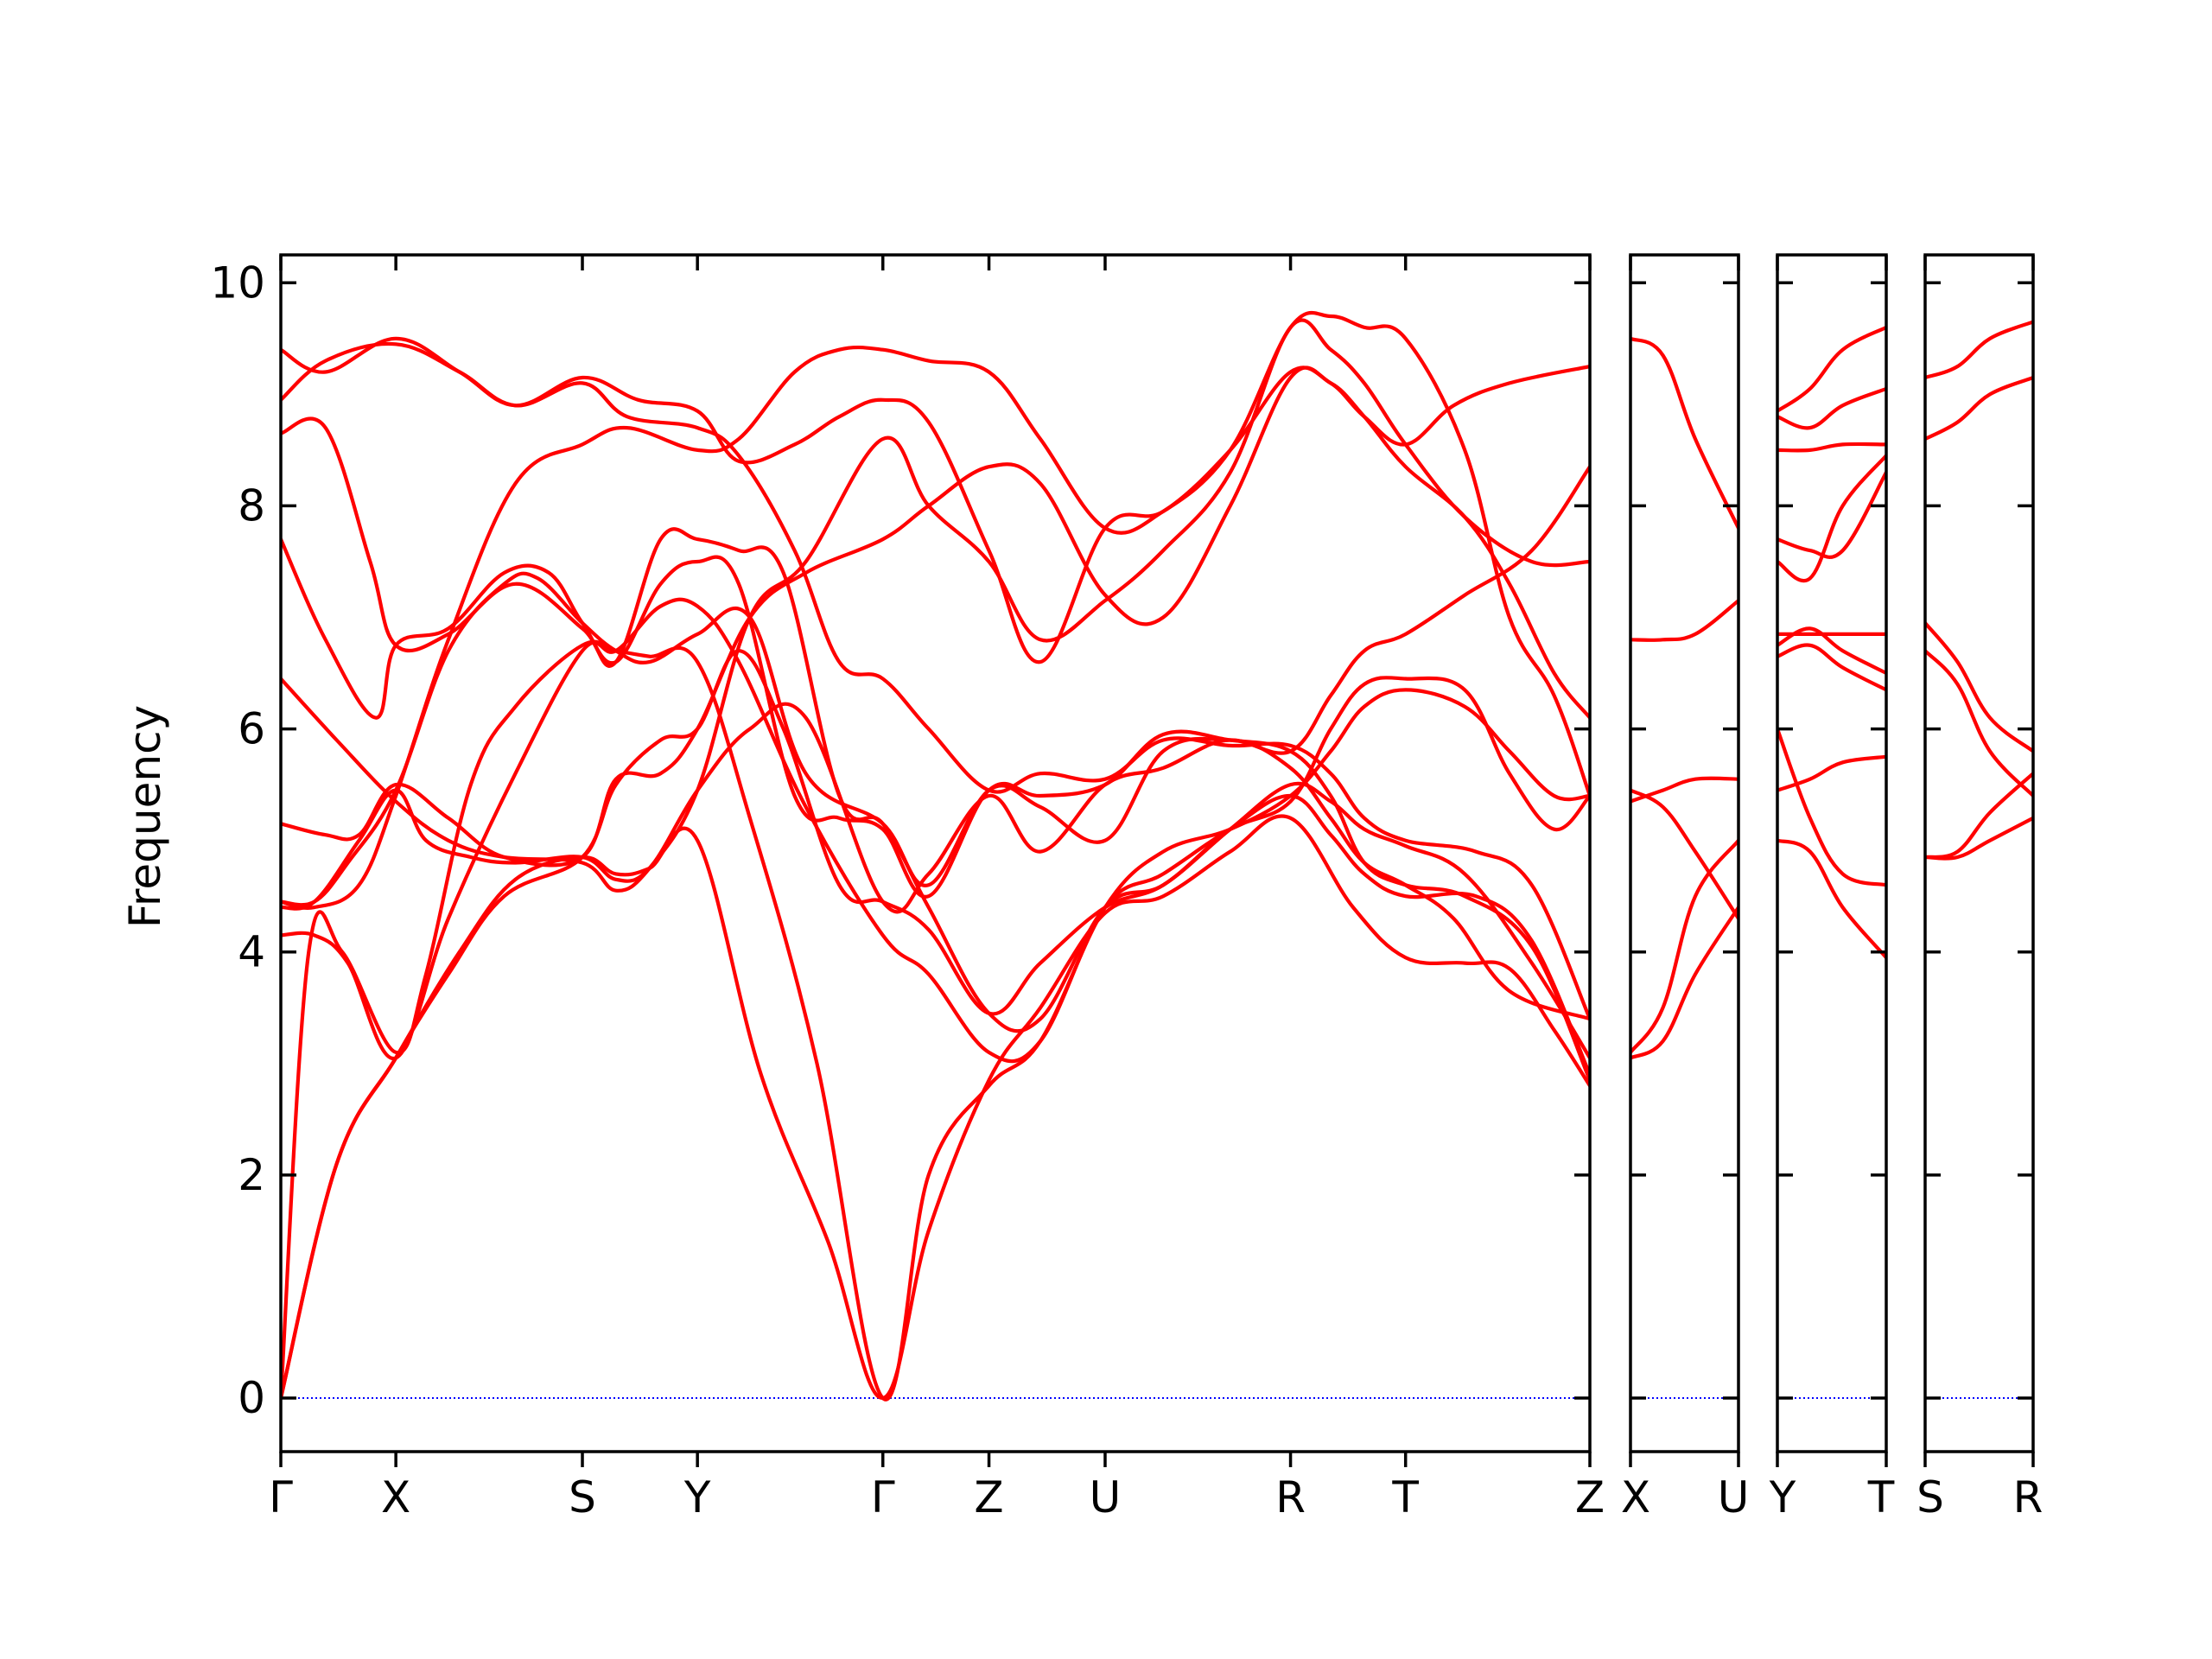 The image size is (2212, 1659). Describe the element at coordinates (251, 1175) in the screenshot. I see `y-tick-label: 2` at that location.